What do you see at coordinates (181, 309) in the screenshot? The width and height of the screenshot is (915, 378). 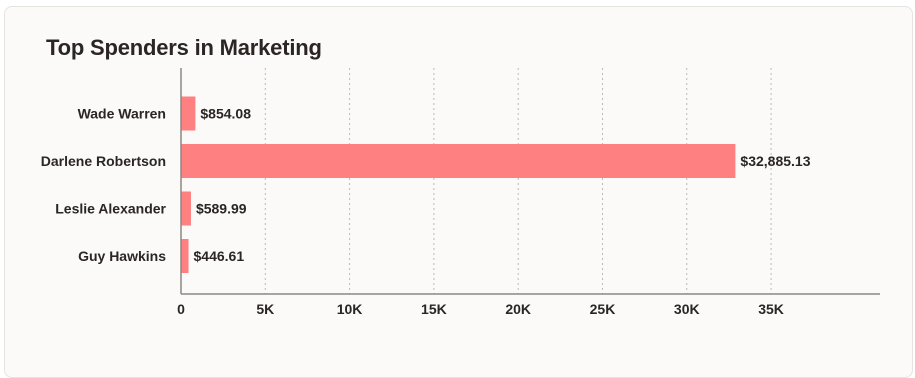 I see `x-tick-label: 0` at bounding box center [181, 309].